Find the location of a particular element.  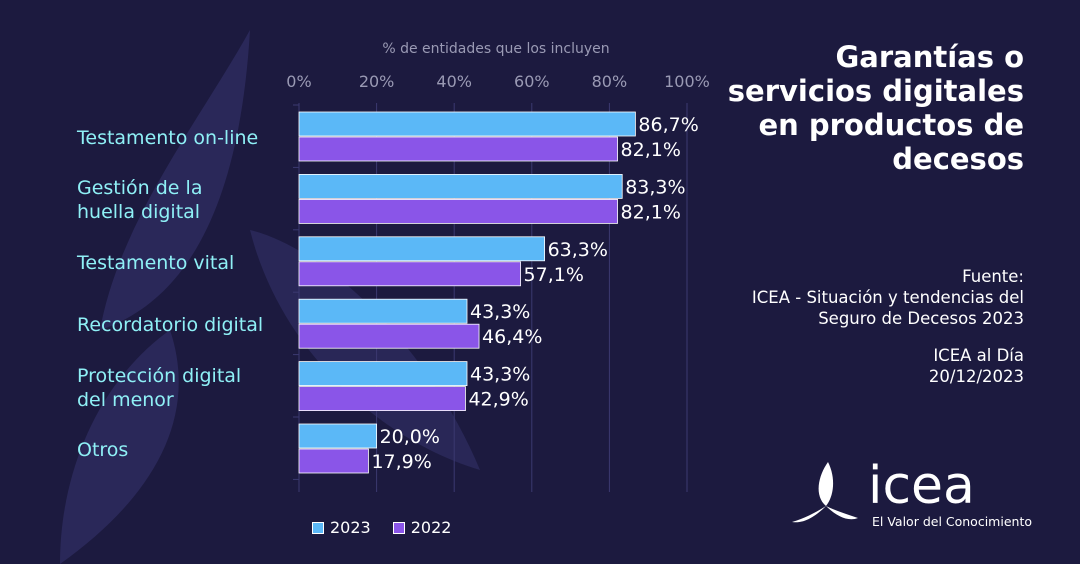

background-petal-left is located at coordinates (119, 447).